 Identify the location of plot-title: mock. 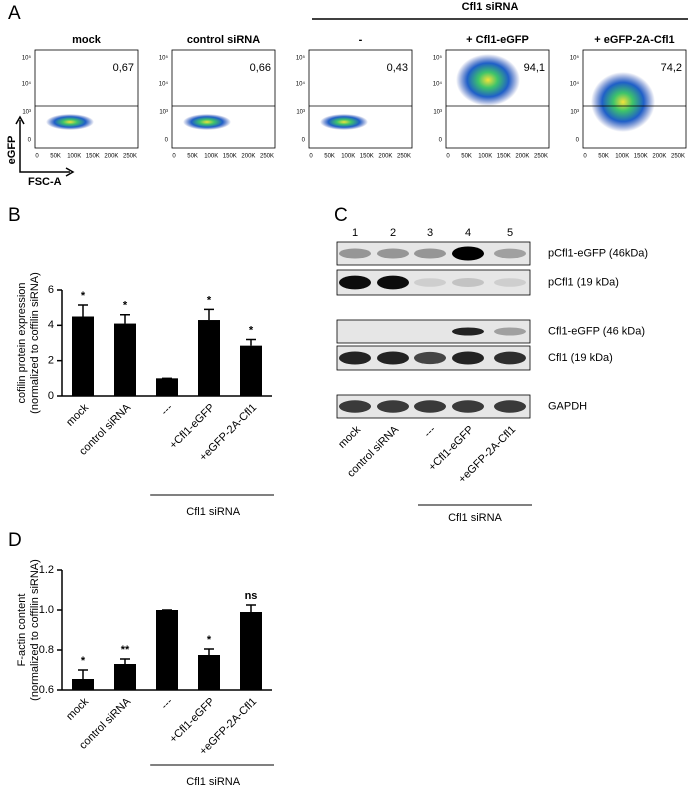
(87, 40).